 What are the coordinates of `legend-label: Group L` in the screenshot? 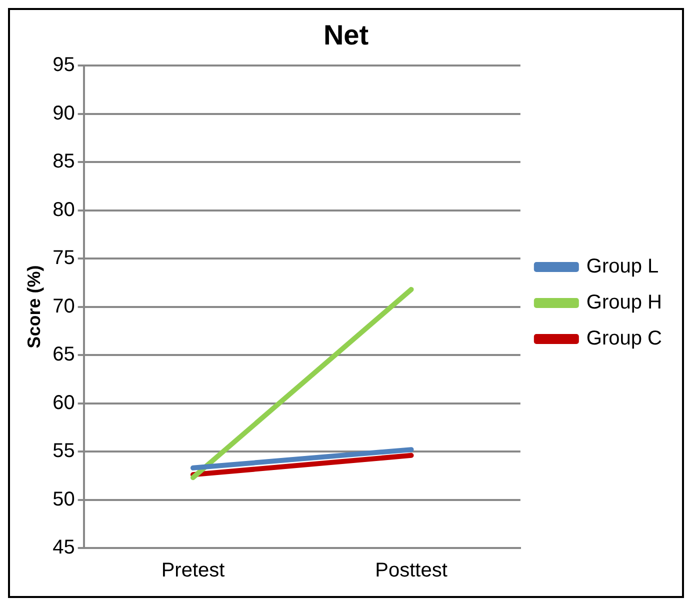 It's located at (622, 267).